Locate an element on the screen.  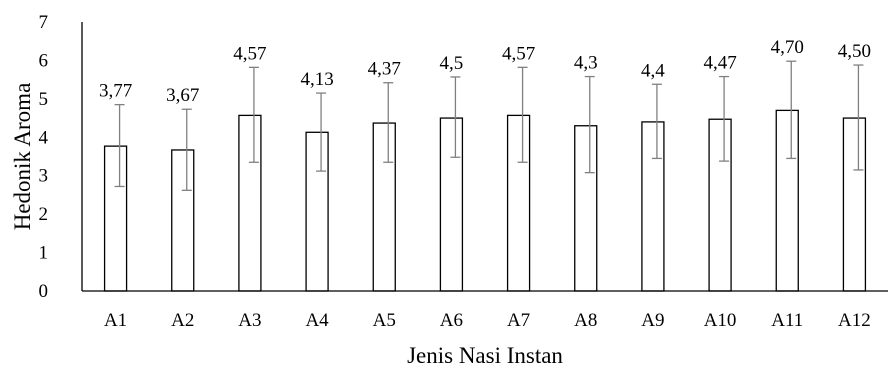
y-tick-label: 2 is located at coordinates (44, 214).